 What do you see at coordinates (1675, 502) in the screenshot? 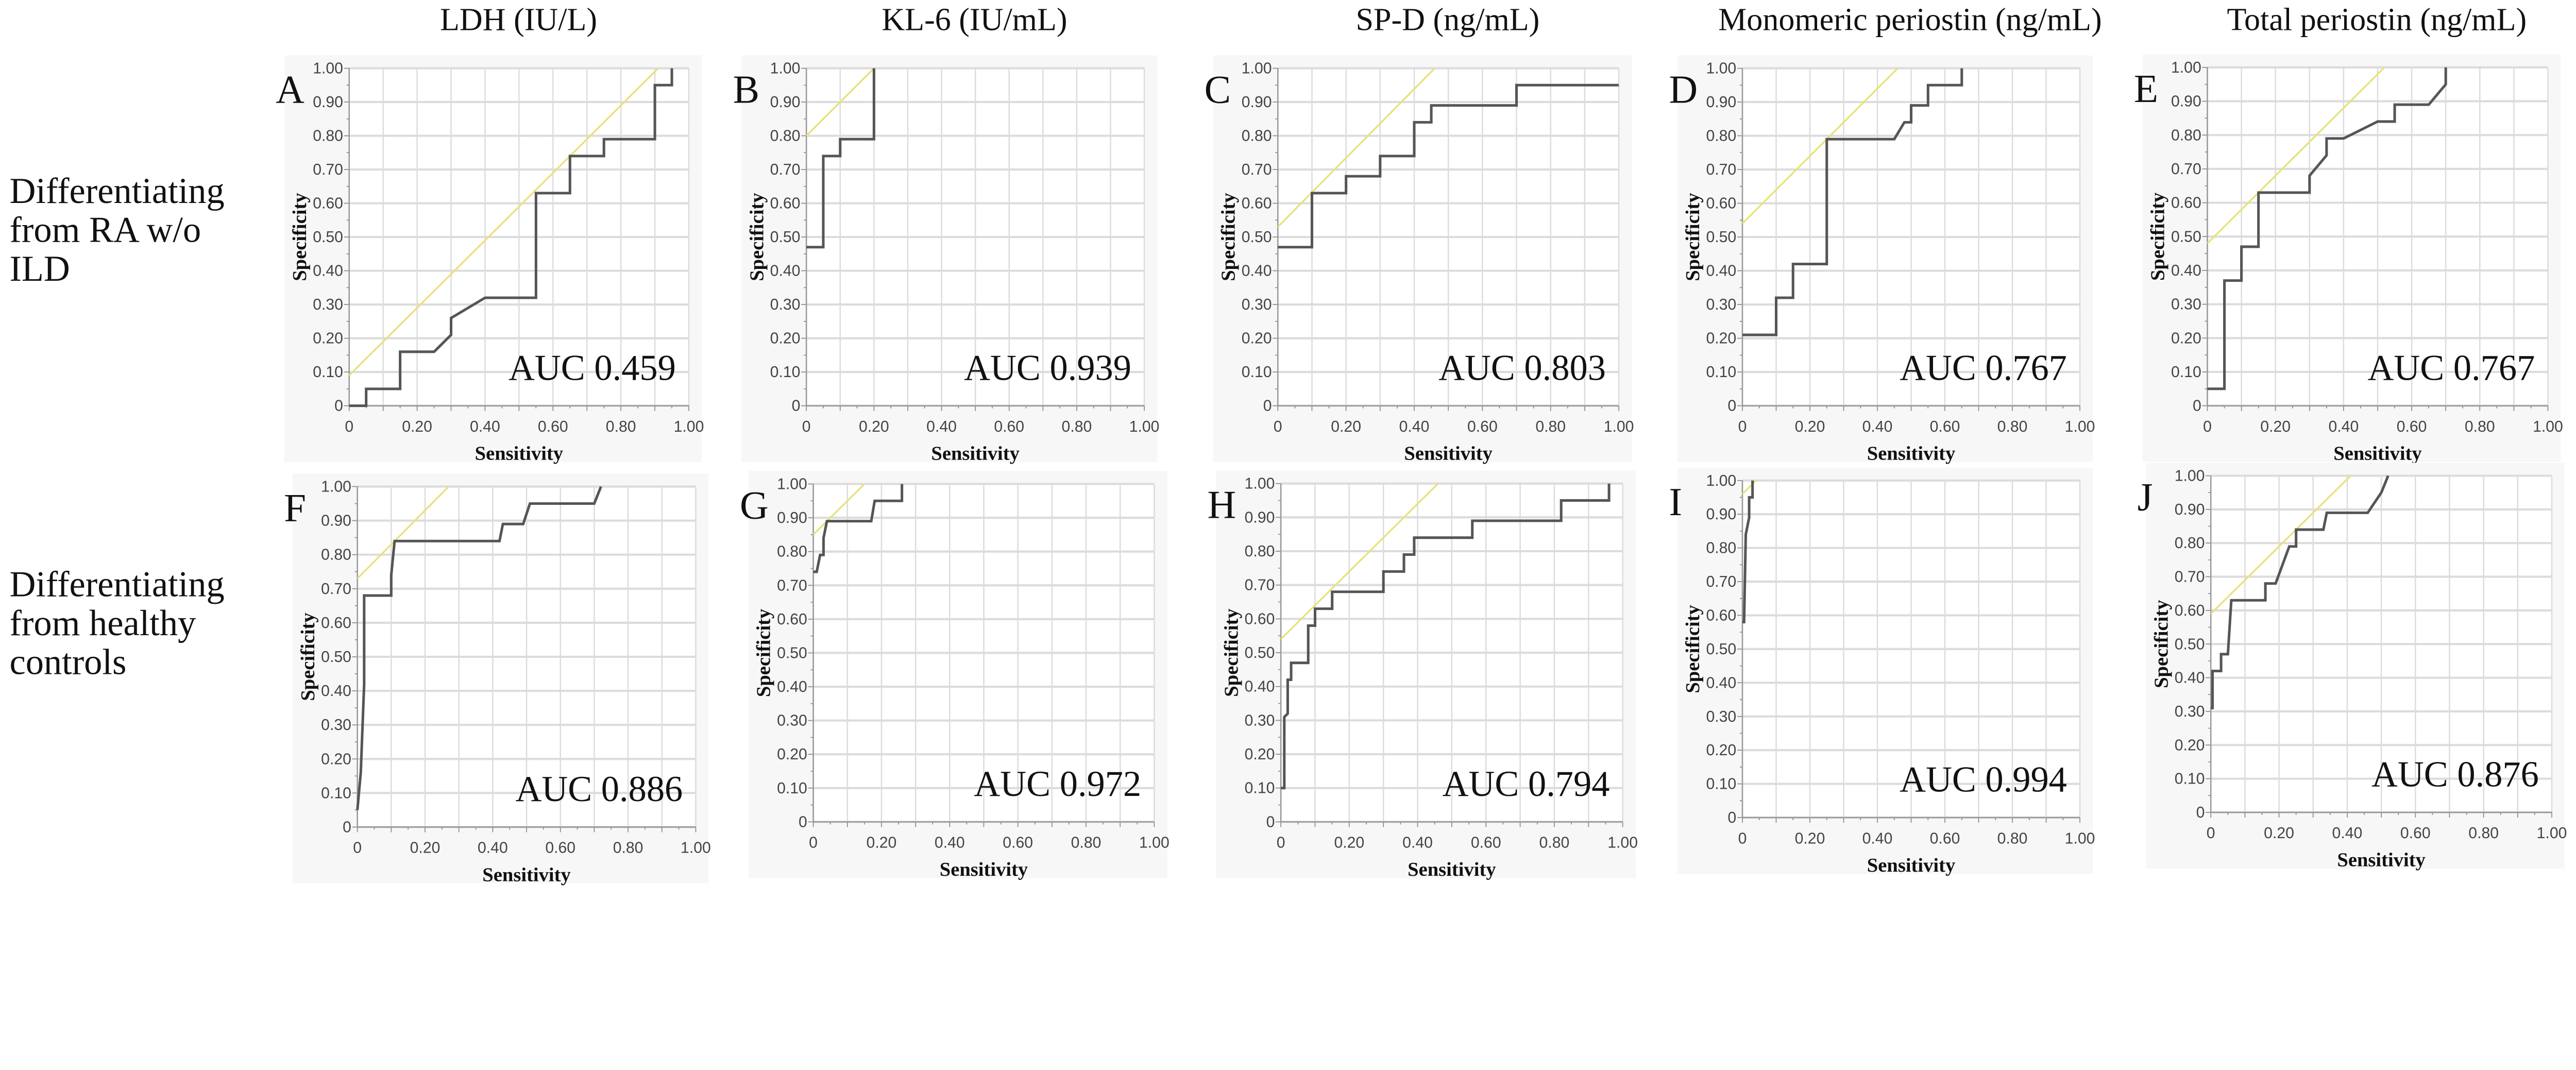
I see `panel-letter: I` at bounding box center [1675, 502].